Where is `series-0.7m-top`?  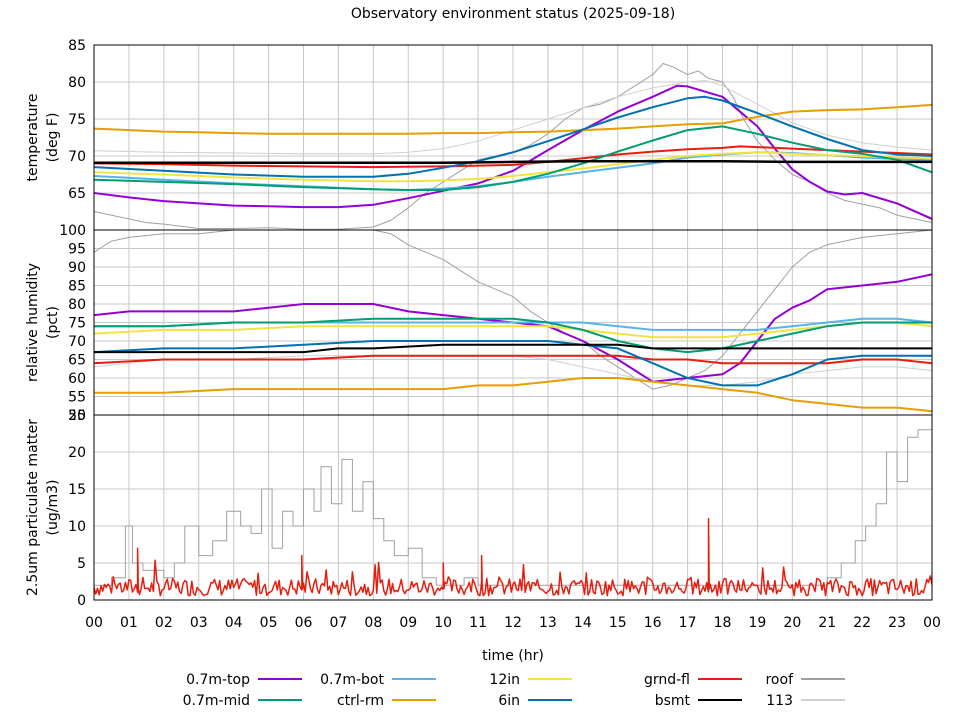 series-0.7m-top is located at coordinates (513, 328).